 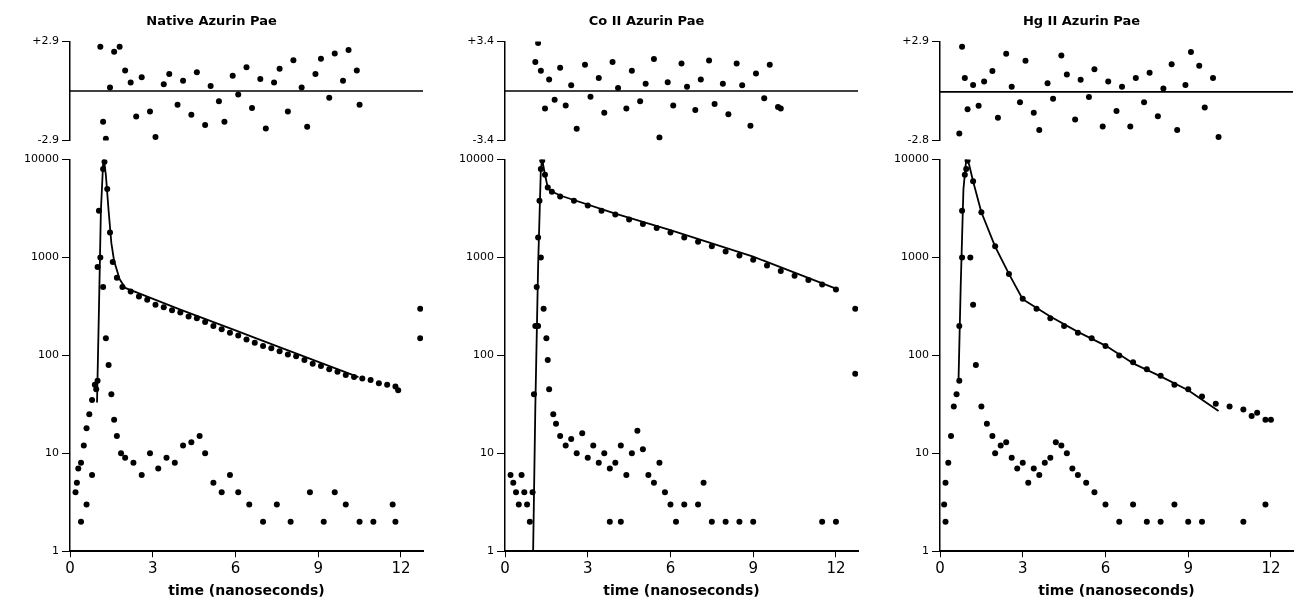 I want to click on y-tick-label: +3.4, so click(x=480, y=41).